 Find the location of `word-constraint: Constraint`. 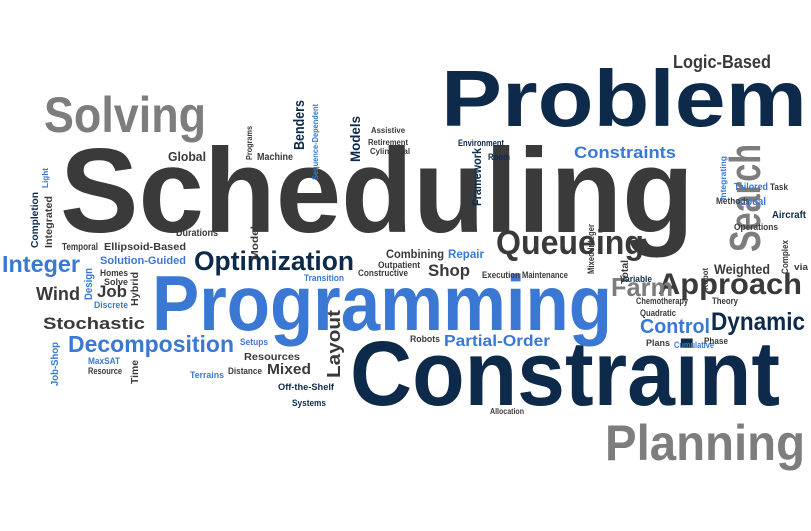

word-constraint: Constraint is located at coordinates (565, 374).